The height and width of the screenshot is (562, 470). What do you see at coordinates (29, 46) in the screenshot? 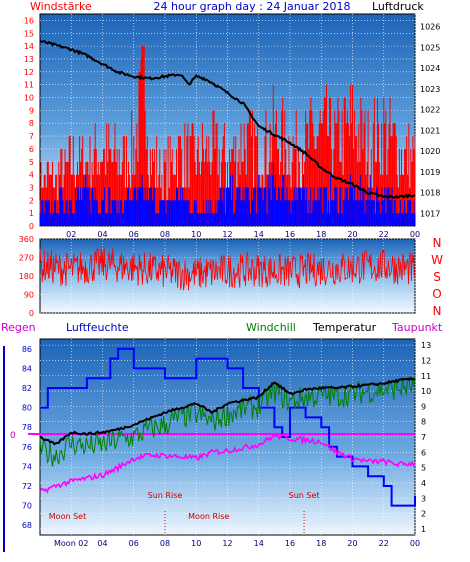
I see `left-tick-label: 14` at bounding box center [29, 46].